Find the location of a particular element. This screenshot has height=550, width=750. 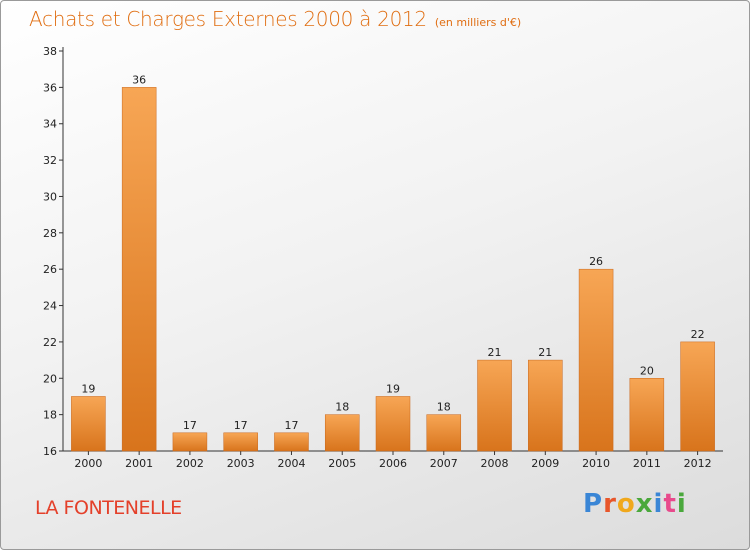

logo-letter: t is located at coordinates (670, 504).